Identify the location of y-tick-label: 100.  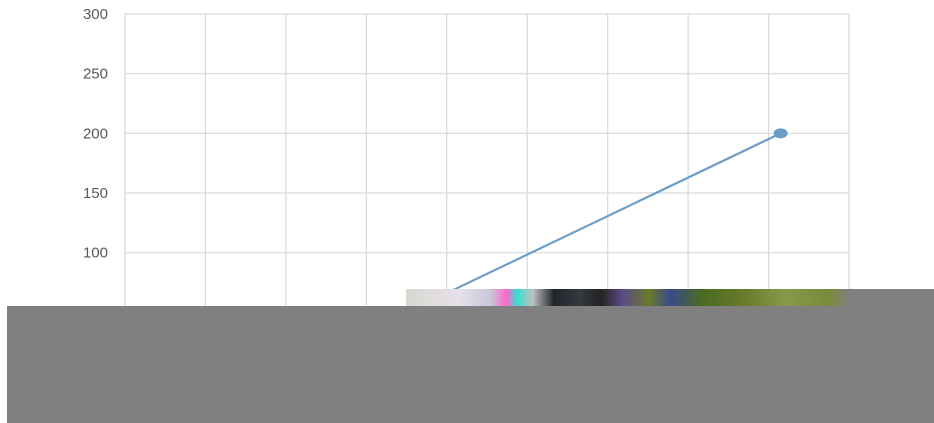
(95, 253).